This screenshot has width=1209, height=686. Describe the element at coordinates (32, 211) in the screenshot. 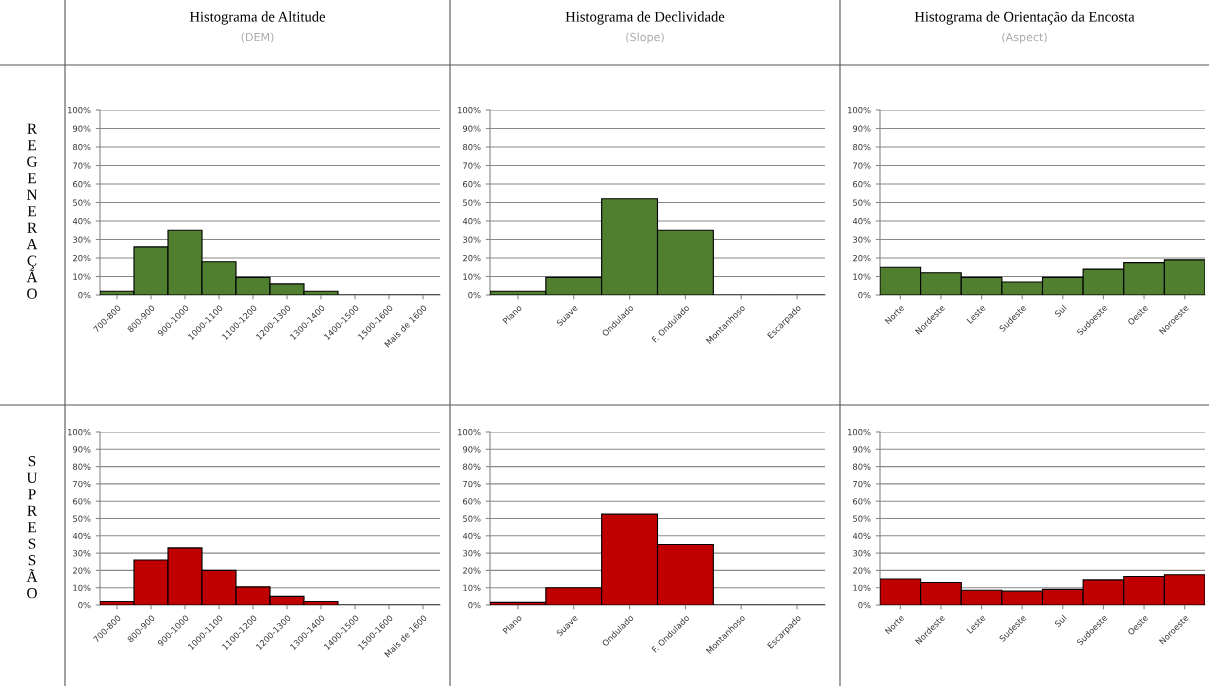

I see `text: REGENERAÇÃO` at that location.